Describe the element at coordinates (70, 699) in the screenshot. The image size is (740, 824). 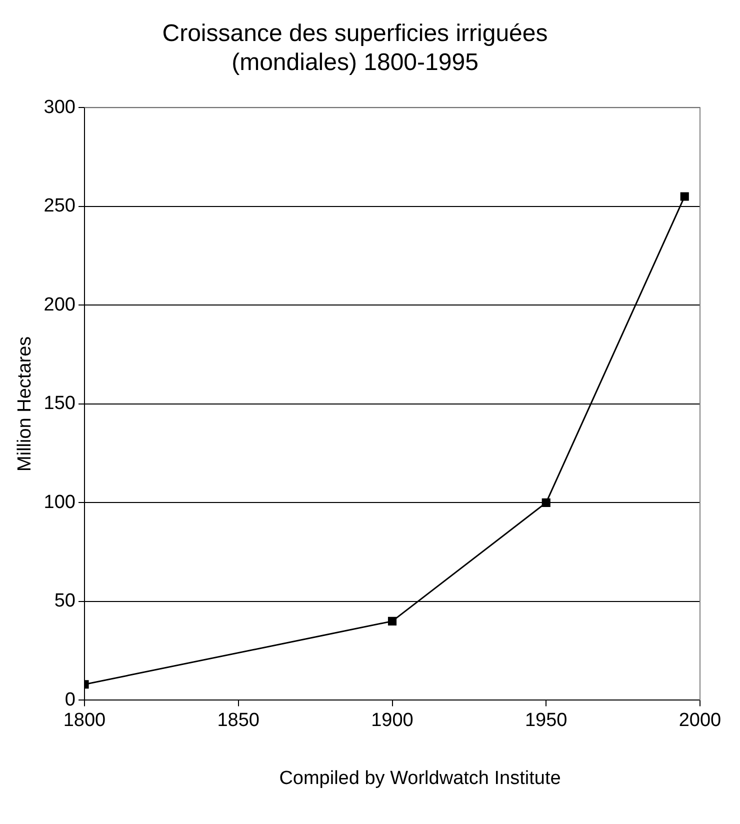
I see `y-tick-label: 0` at that location.